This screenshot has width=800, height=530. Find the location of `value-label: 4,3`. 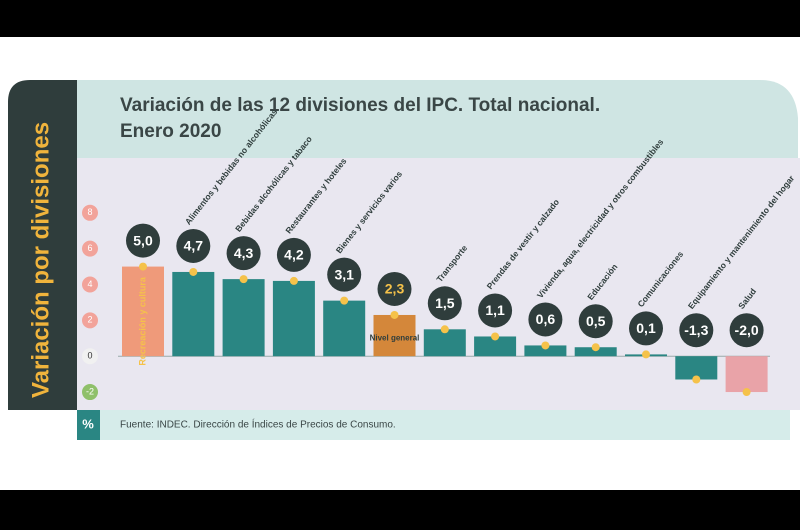

value-label: 4,3 is located at coordinates (244, 253).